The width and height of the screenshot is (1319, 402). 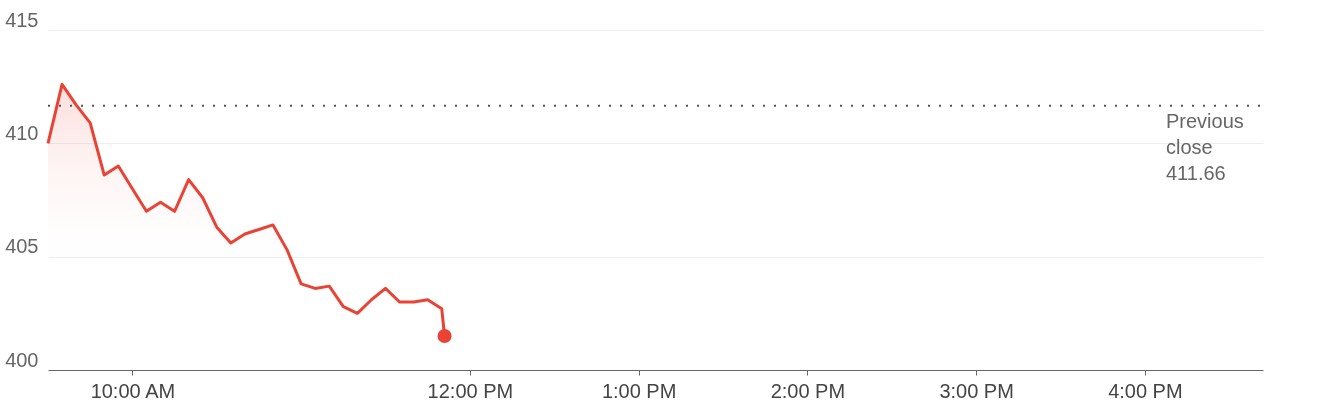 I want to click on x-tick-label: 12:00 PM, so click(x=470, y=390).